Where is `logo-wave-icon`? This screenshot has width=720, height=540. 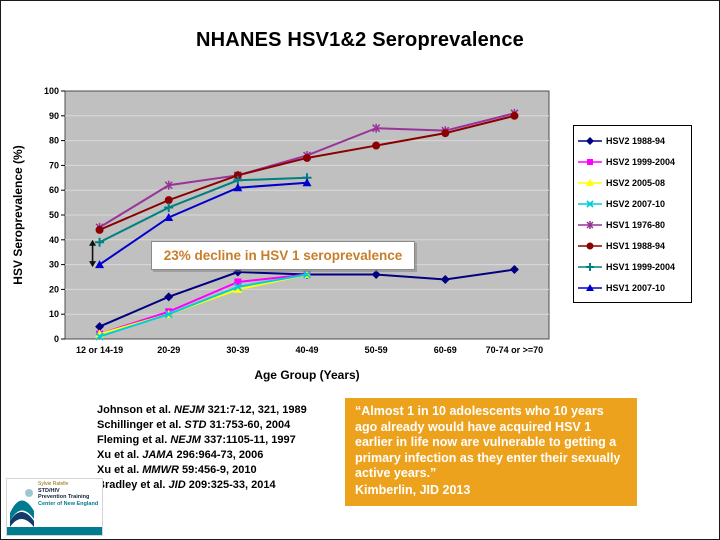
logo-wave-icon is located at coordinates (22, 508).